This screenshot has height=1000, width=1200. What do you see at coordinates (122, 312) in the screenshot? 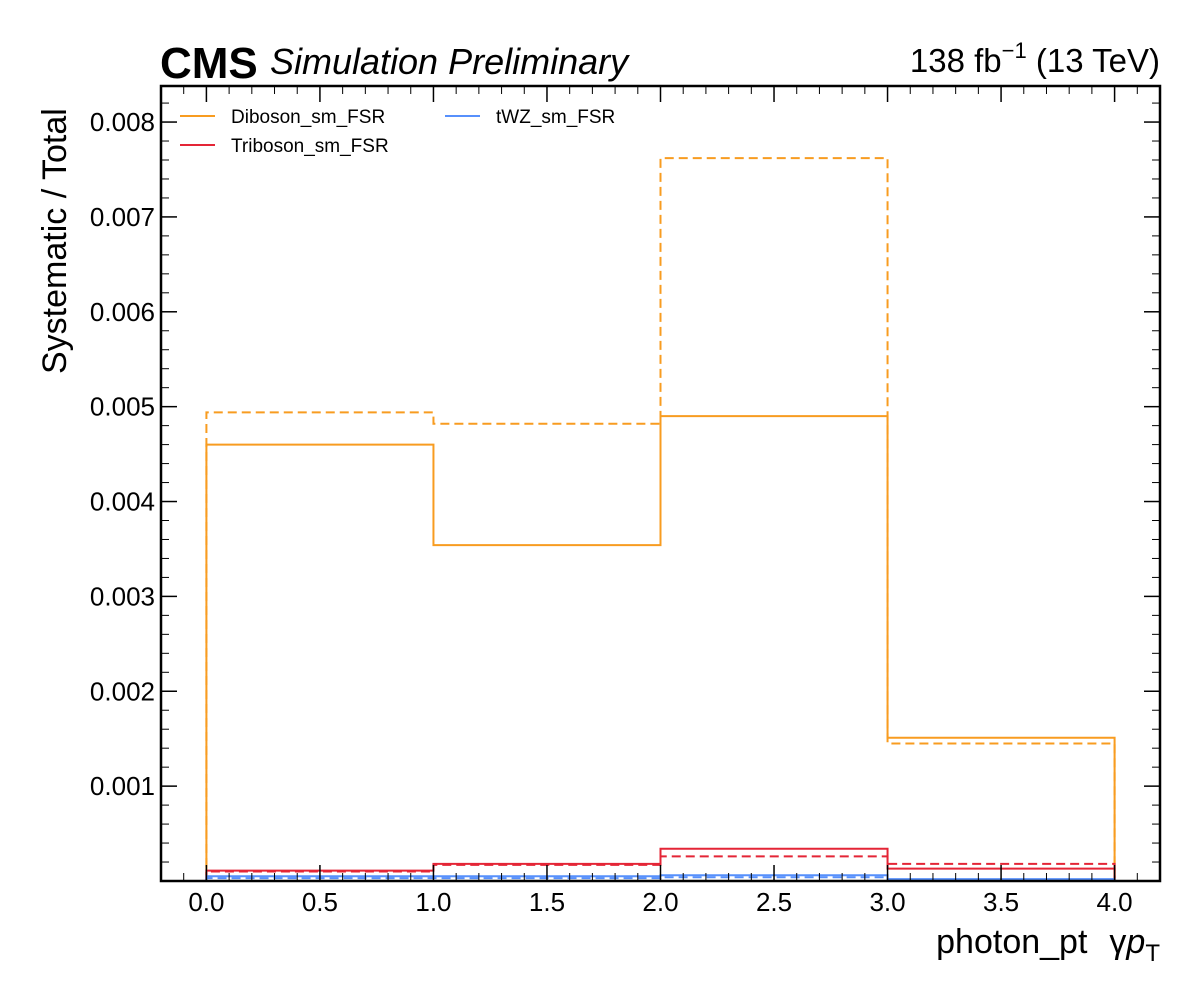
I see `y-tick-label: 0.006` at bounding box center [122, 312].